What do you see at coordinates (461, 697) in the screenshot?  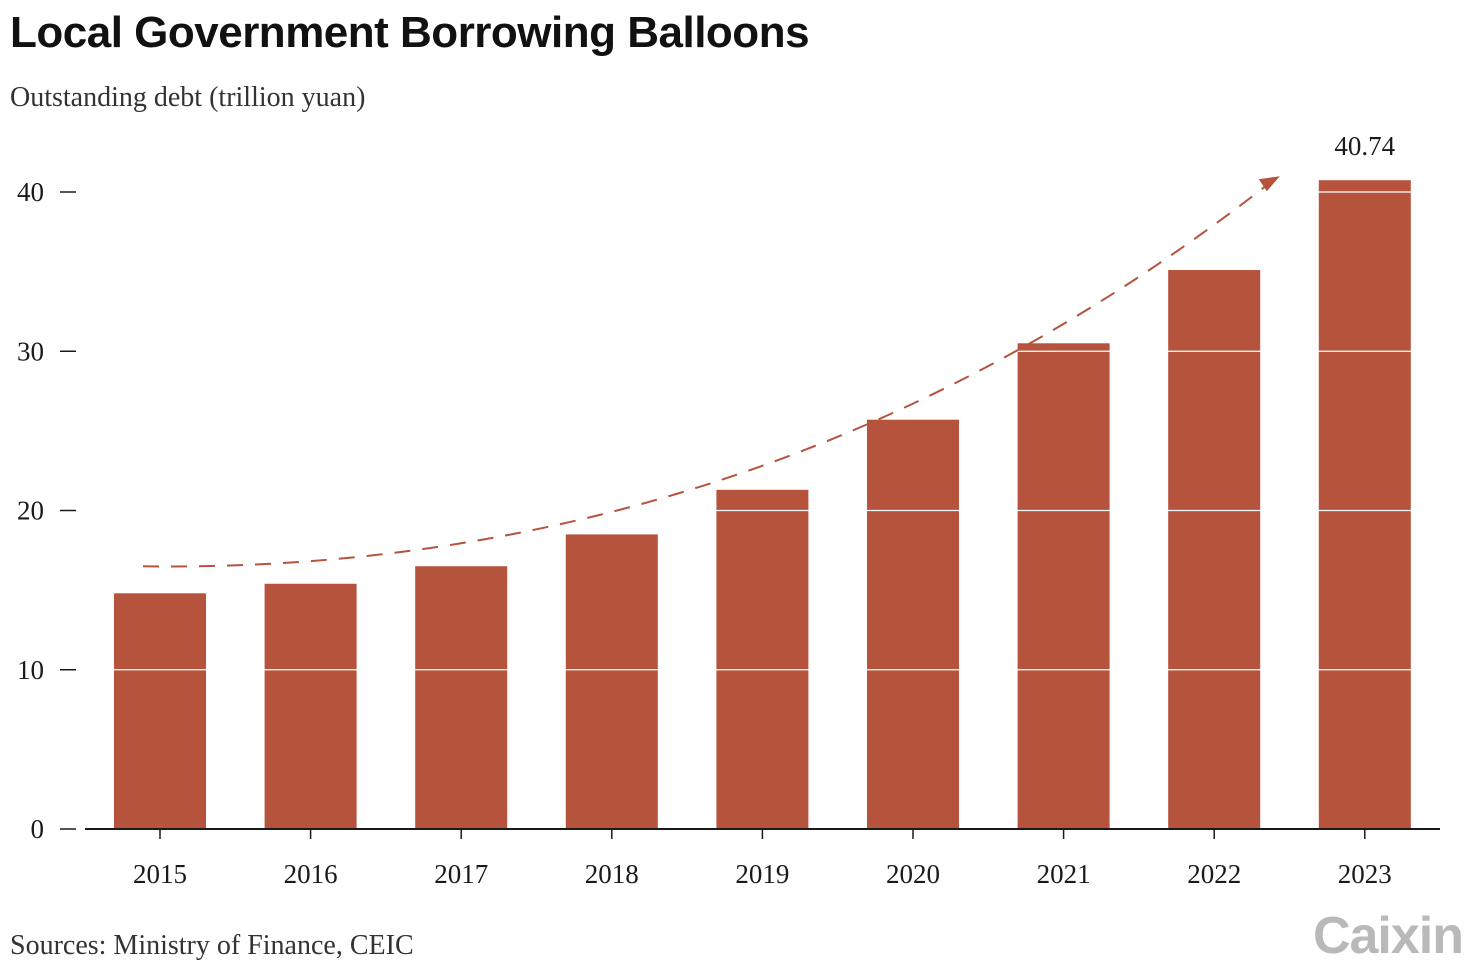 I see `bar-2017` at bounding box center [461, 697].